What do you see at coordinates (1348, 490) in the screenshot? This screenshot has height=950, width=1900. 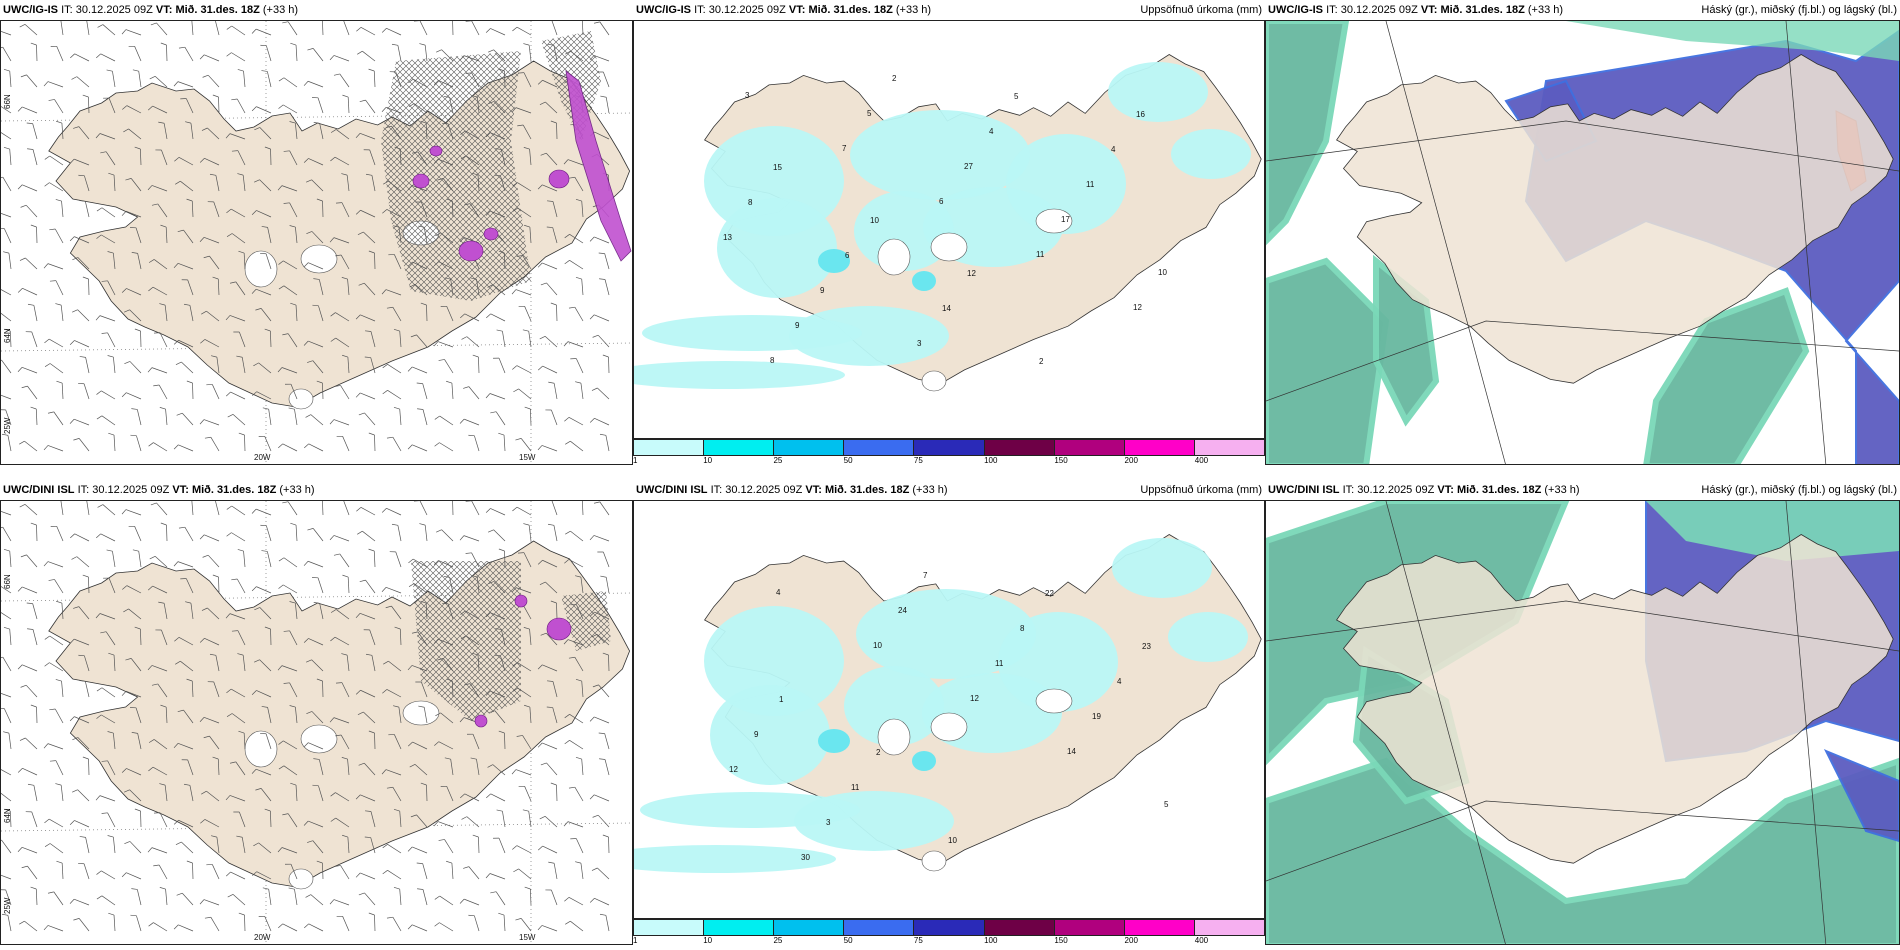 I see `it-label: IT:` at bounding box center [1348, 490].